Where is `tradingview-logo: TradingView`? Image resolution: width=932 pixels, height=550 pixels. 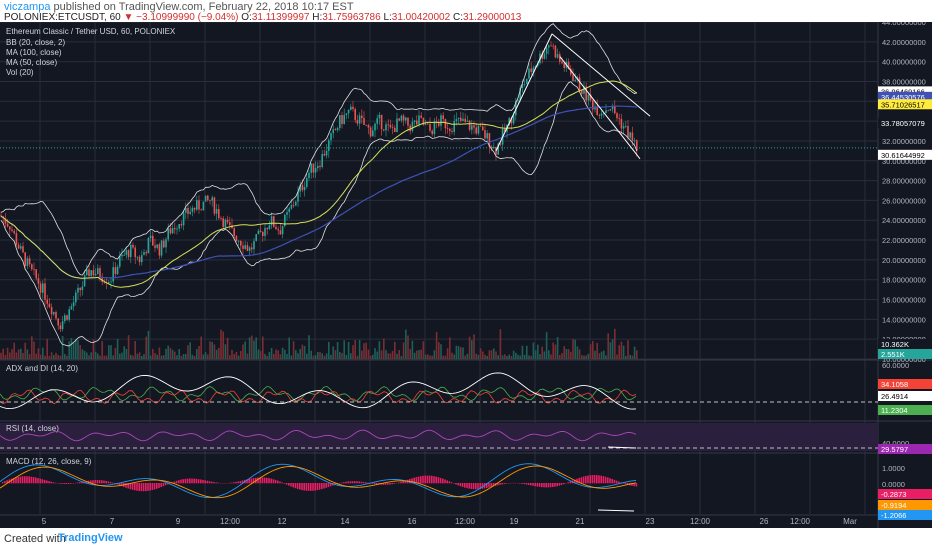 tradingview-logo: TradingView is located at coordinates (90, 538).